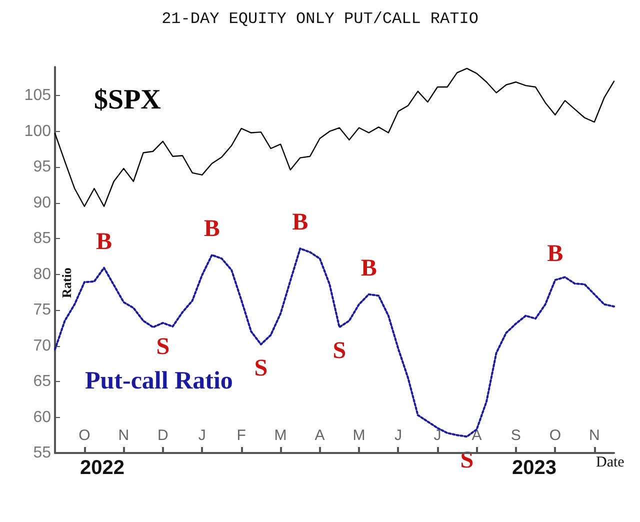 The image size is (640, 522). I want to click on y-tick-label: 75, so click(42, 310).